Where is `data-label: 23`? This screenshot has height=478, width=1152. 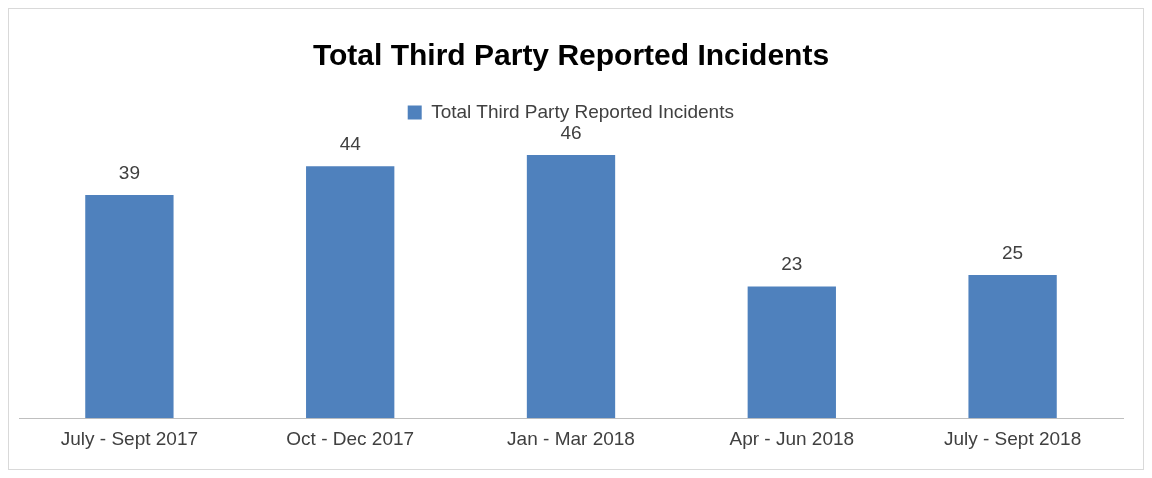 data-label: 23 is located at coordinates (792, 264).